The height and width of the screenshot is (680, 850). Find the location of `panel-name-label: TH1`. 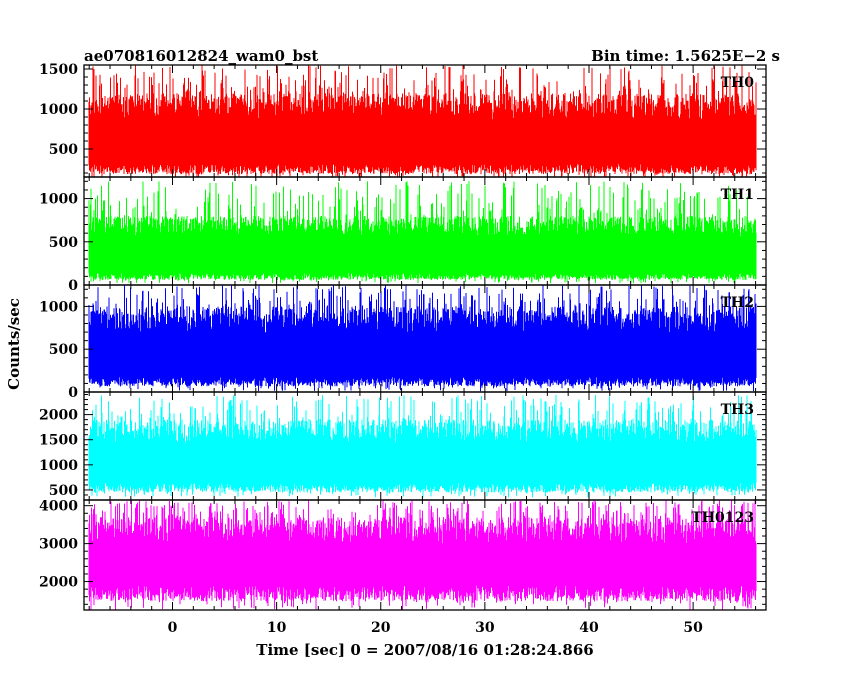

panel-name-label: TH1 is located at coordinates (737, 195).